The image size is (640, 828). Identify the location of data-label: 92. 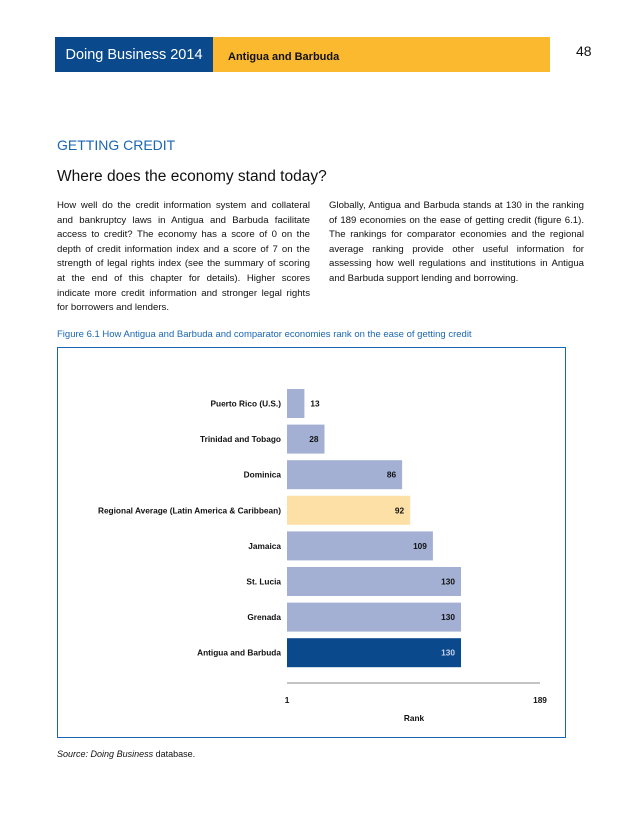
(400, 510).